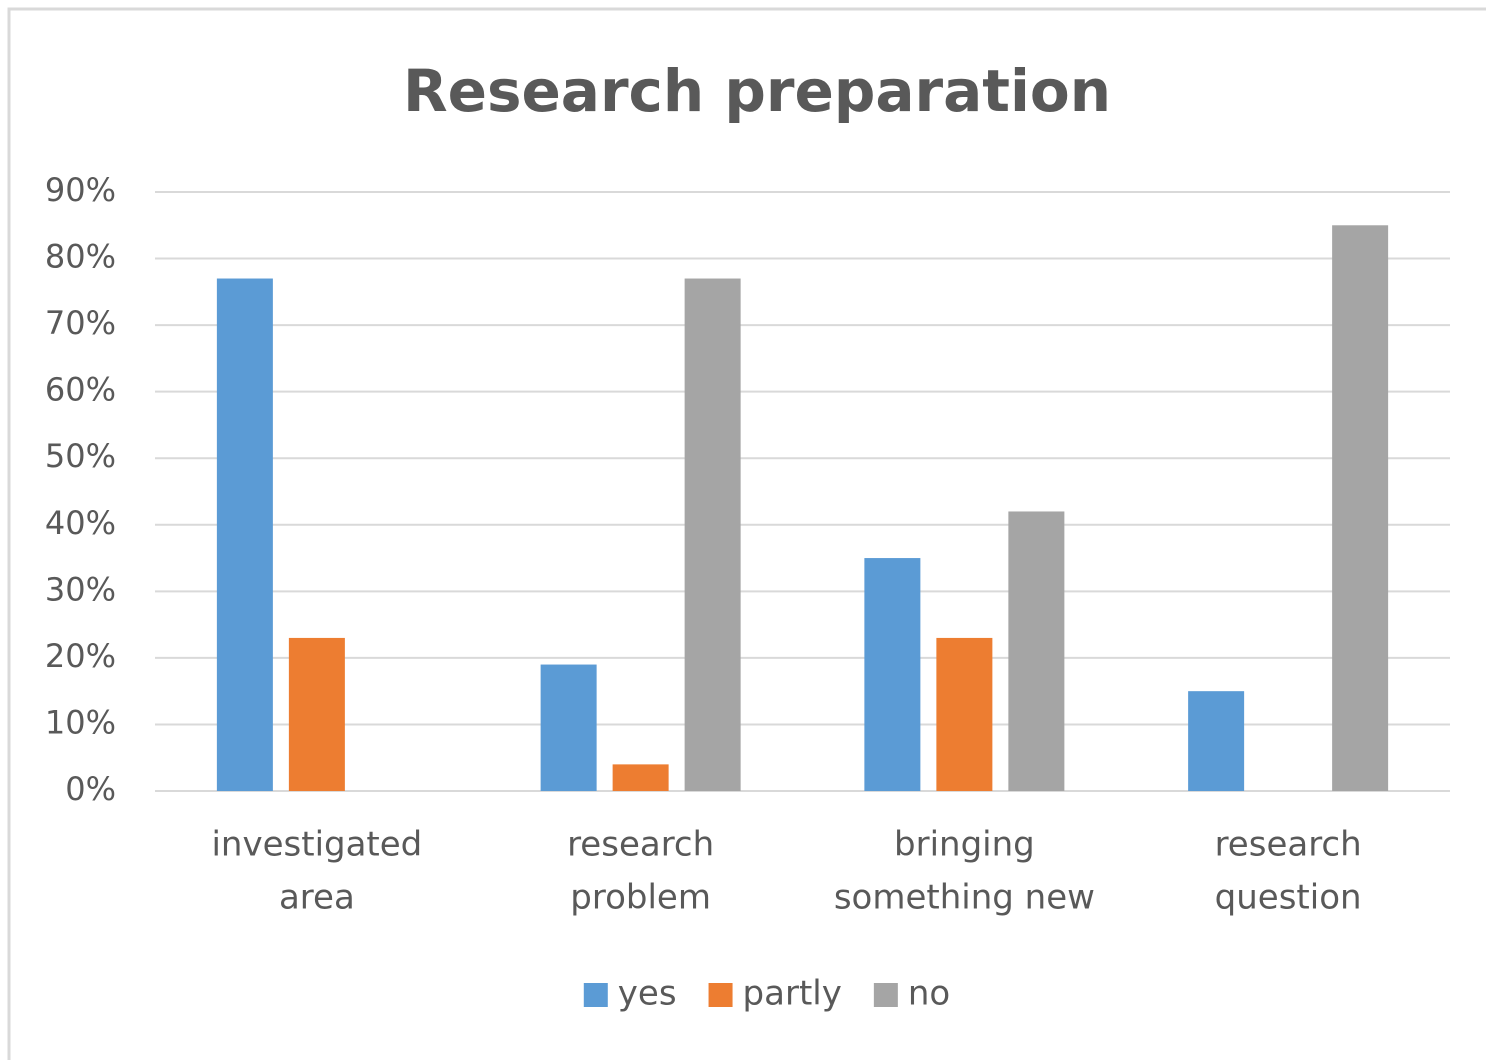 The image size is (1486, 1060). What do you see at coordinates (80, 456) in the screenshot?
I see `y-tick-label: 50%` at bounding box center [80, 456].